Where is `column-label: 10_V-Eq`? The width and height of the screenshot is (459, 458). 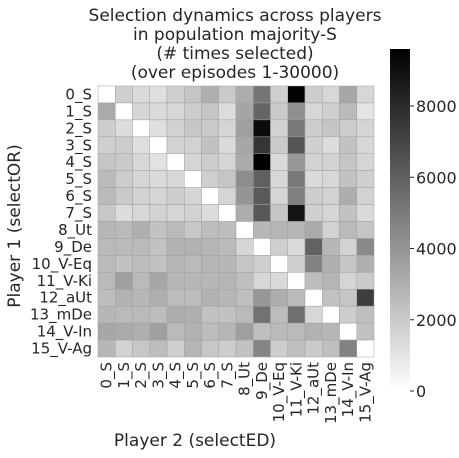 column-label: 10_V-Eq is located at coordinates (279, 392).